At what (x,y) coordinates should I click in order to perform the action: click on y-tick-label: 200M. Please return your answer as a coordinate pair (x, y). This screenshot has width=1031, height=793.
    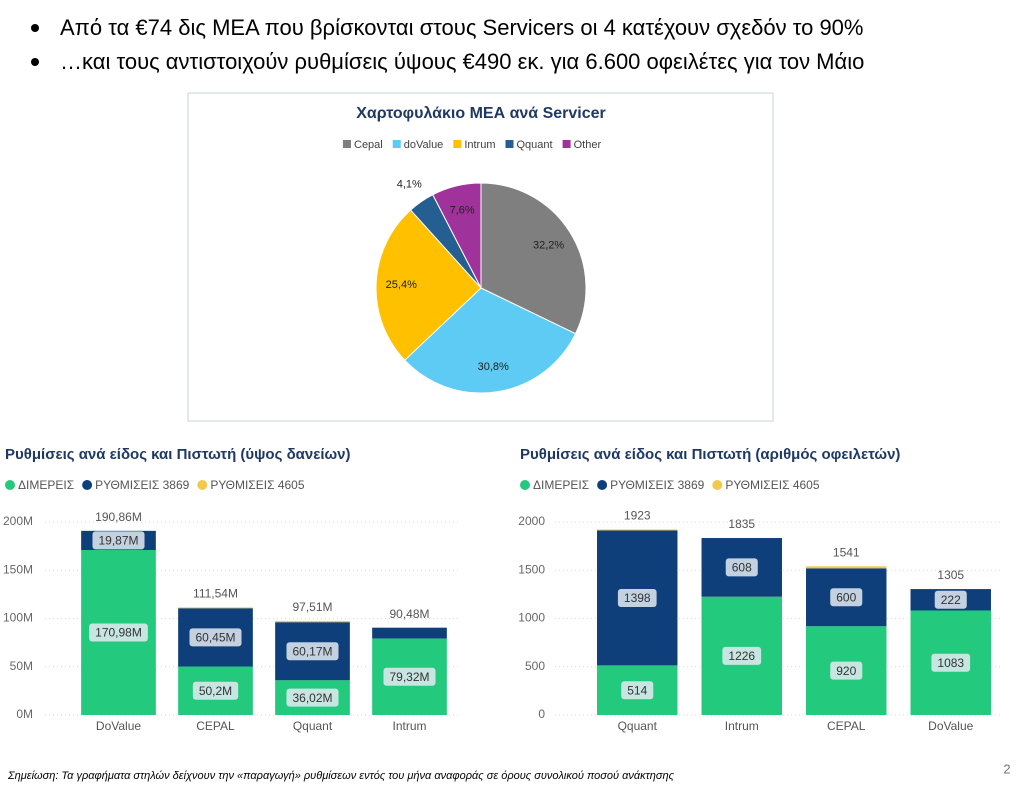
    Looking at the image, I should click on (18, 521).